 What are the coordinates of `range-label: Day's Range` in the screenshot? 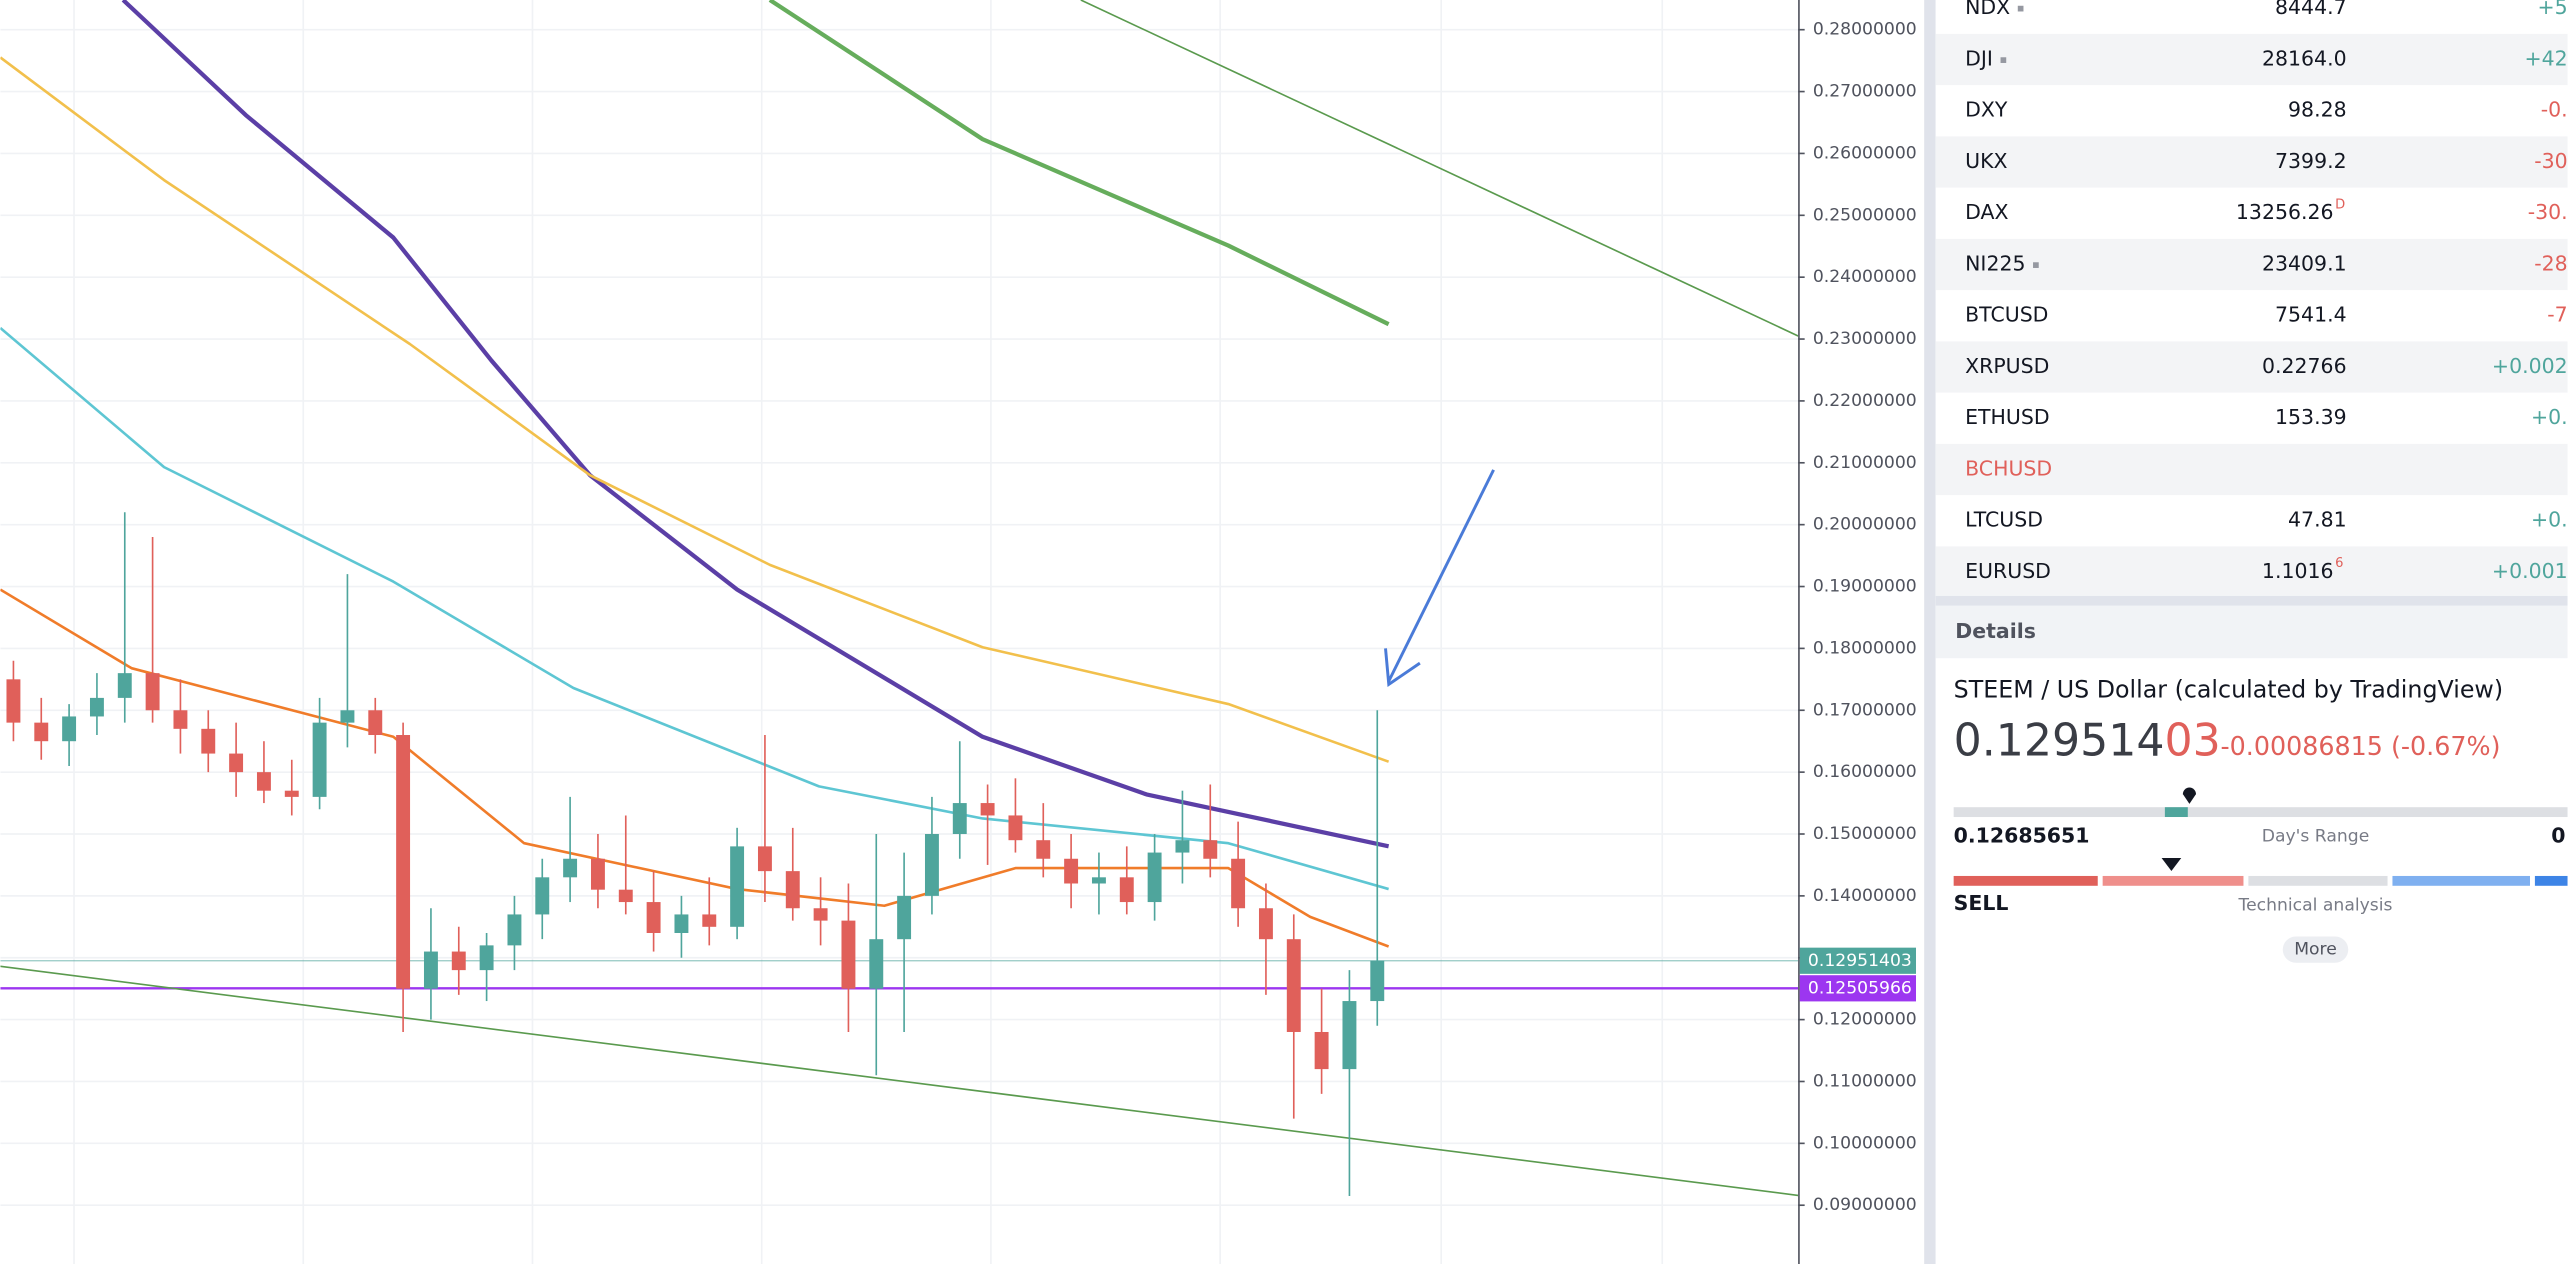 It's located at (2316, 837).